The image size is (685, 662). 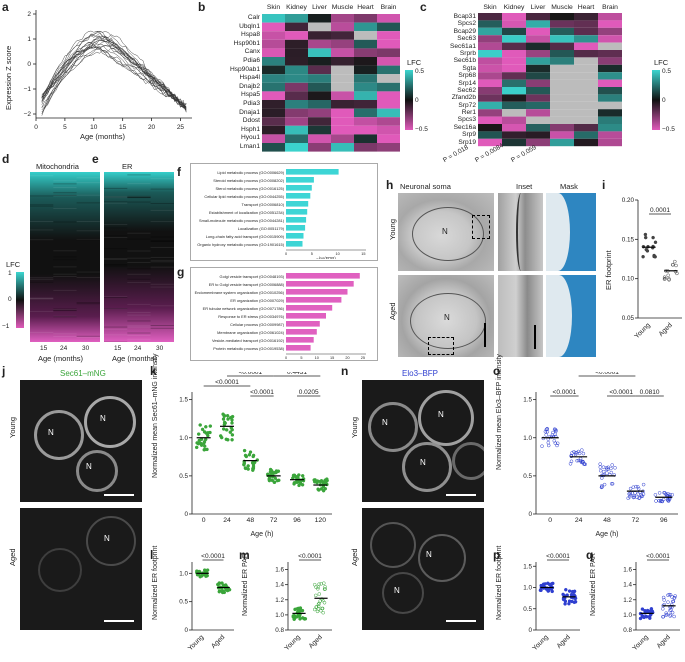 What do you see at coordinates (365, 7) in the screenshot?
I see `tissue-label: Heart` at bounding box center [365, 7].